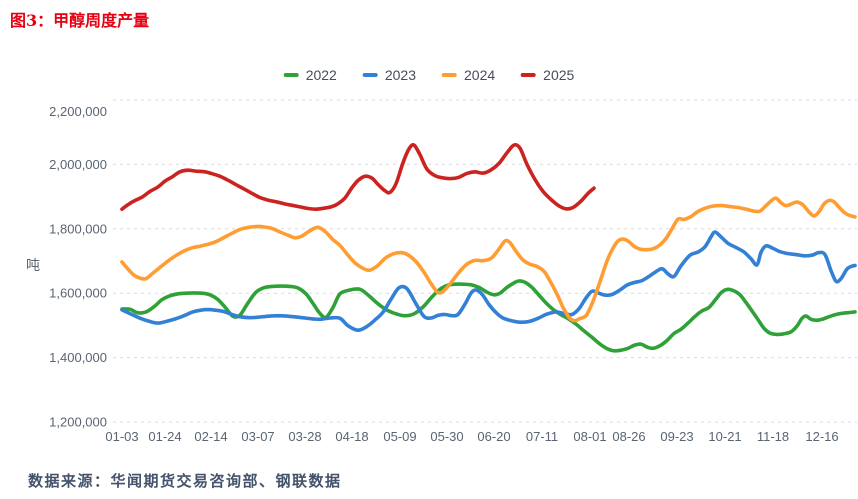 This screenshot has height=499, width=858. I want to click on y-tick-label: 2,200,000, so click(78, 111).